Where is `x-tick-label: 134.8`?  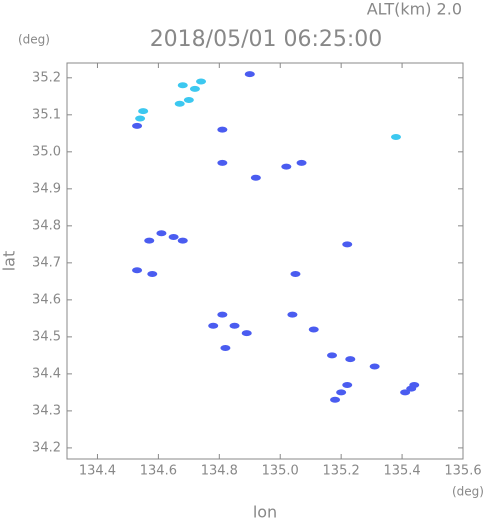
x-tick-label: 134.8 is located at coordinates (219, 471).